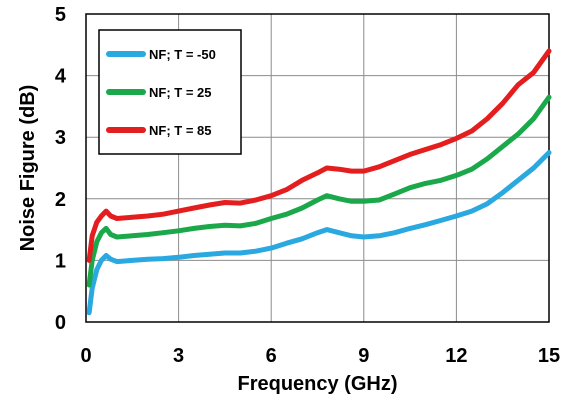  Describe the element at coordinates (61, 77) in the screenshot. I see `y-tick-label: 4` at that location.